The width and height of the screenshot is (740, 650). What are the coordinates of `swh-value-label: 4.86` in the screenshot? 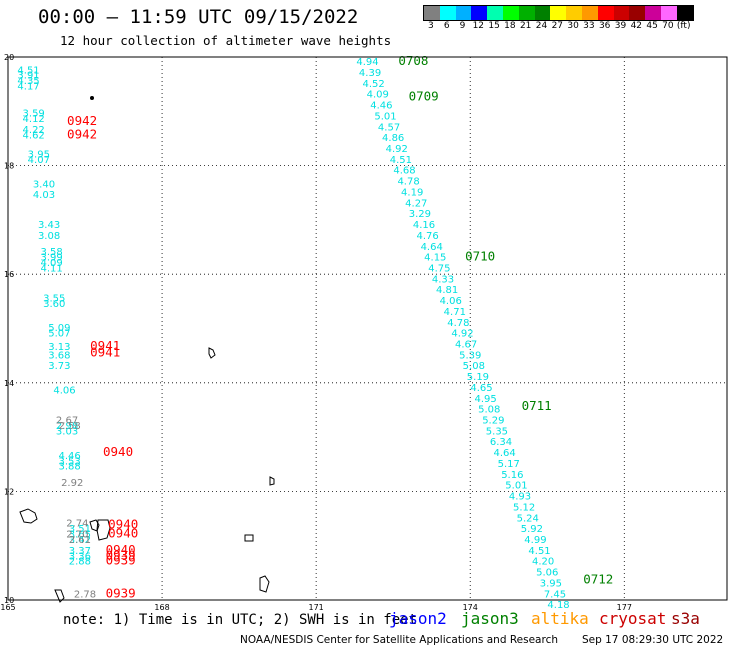 It's located at (393, 138).